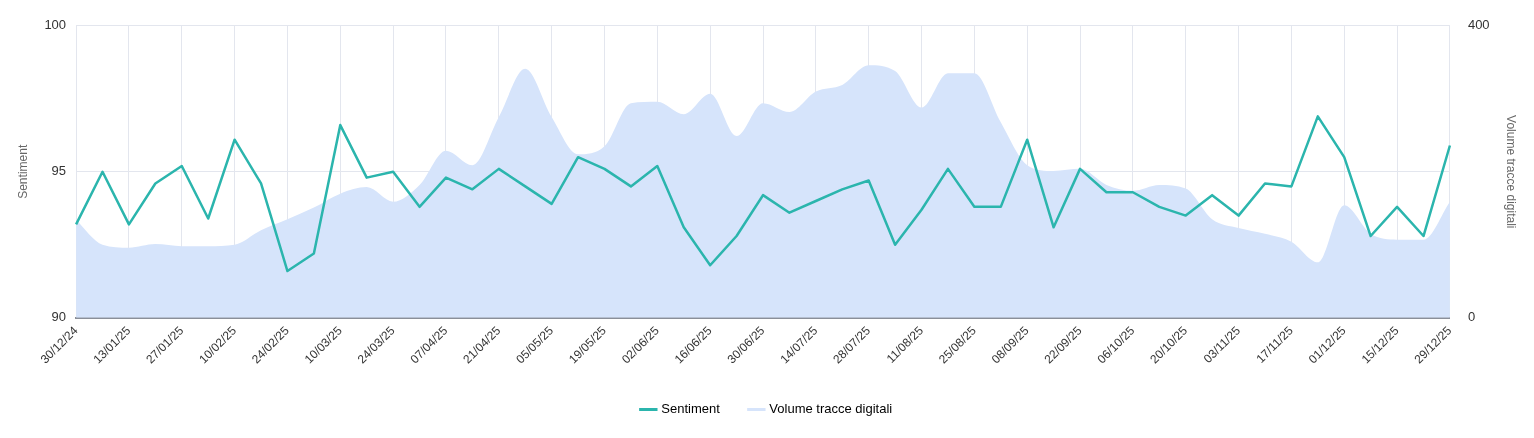 This screenshot has width=1534, height=438. Describe the element at coordinates (1511, 172) in the screenshot. I see `y2-axis-title: Volume tracce digitali` at that location.